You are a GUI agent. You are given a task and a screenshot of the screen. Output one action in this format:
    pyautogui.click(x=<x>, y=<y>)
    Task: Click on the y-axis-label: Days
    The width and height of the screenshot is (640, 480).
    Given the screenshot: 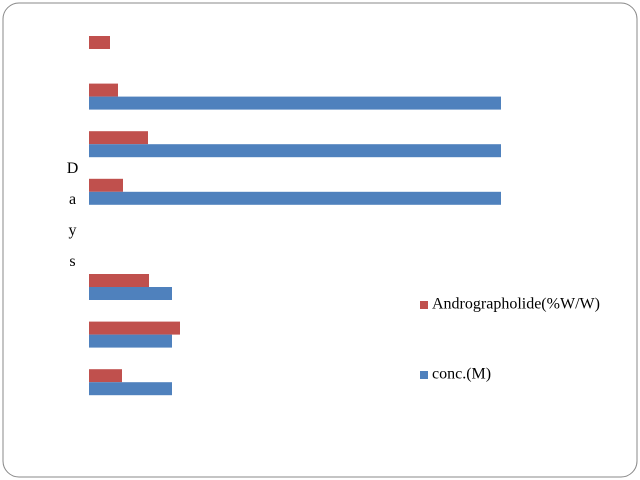 What is the action you would take?
    pyautogui.click(x=72, y=222)
    